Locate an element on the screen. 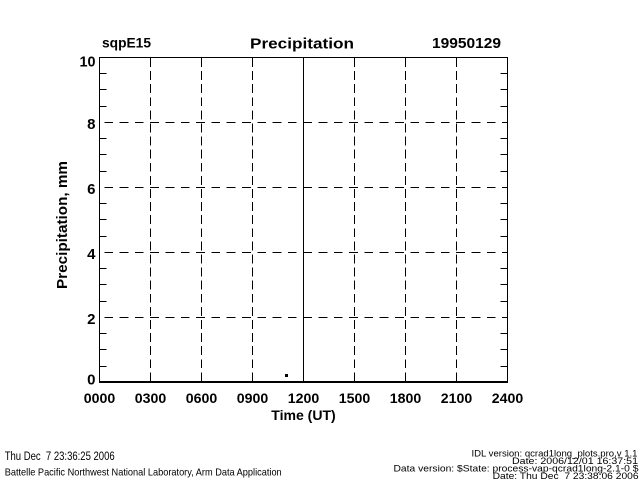 The image size is (640, 480). svg-text: 4 is located at coordinates (91, 254).